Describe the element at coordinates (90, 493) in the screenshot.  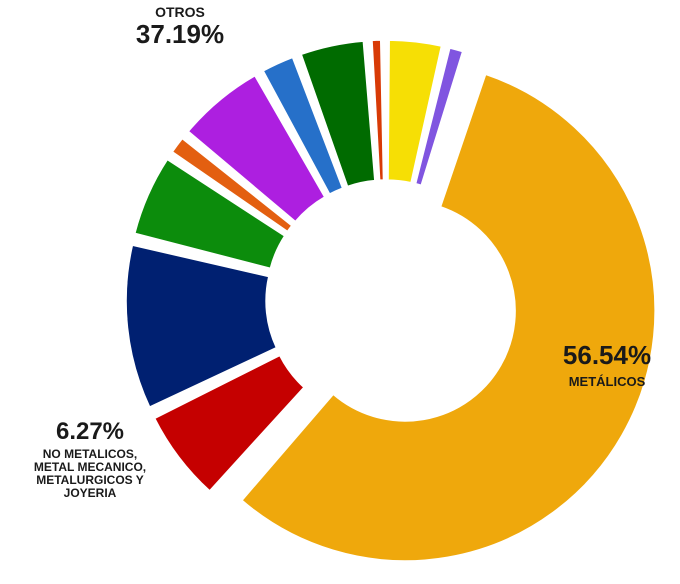
I see `no-metalicos-caption-line-4: JOYERIA` at that location.